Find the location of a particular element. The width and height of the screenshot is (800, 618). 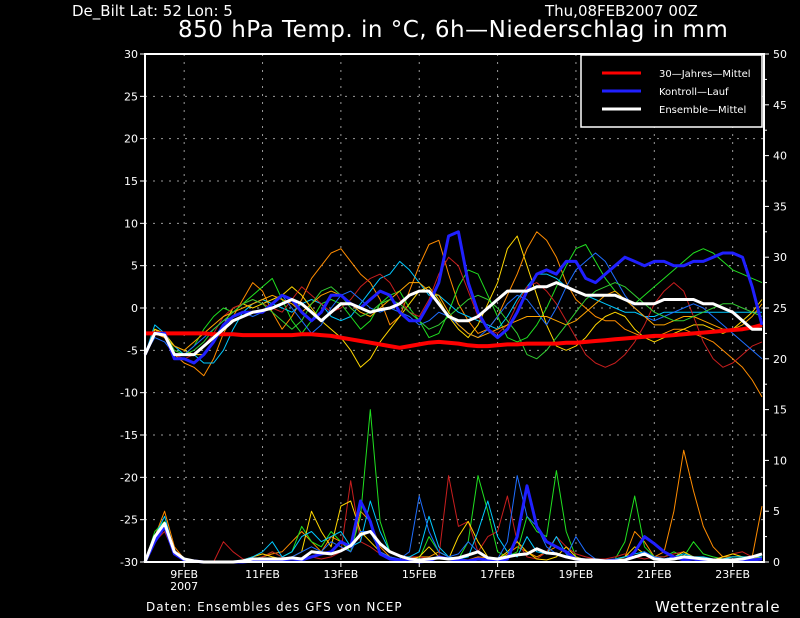

right-tick-label: 30 is located at coordinates (780, 257).